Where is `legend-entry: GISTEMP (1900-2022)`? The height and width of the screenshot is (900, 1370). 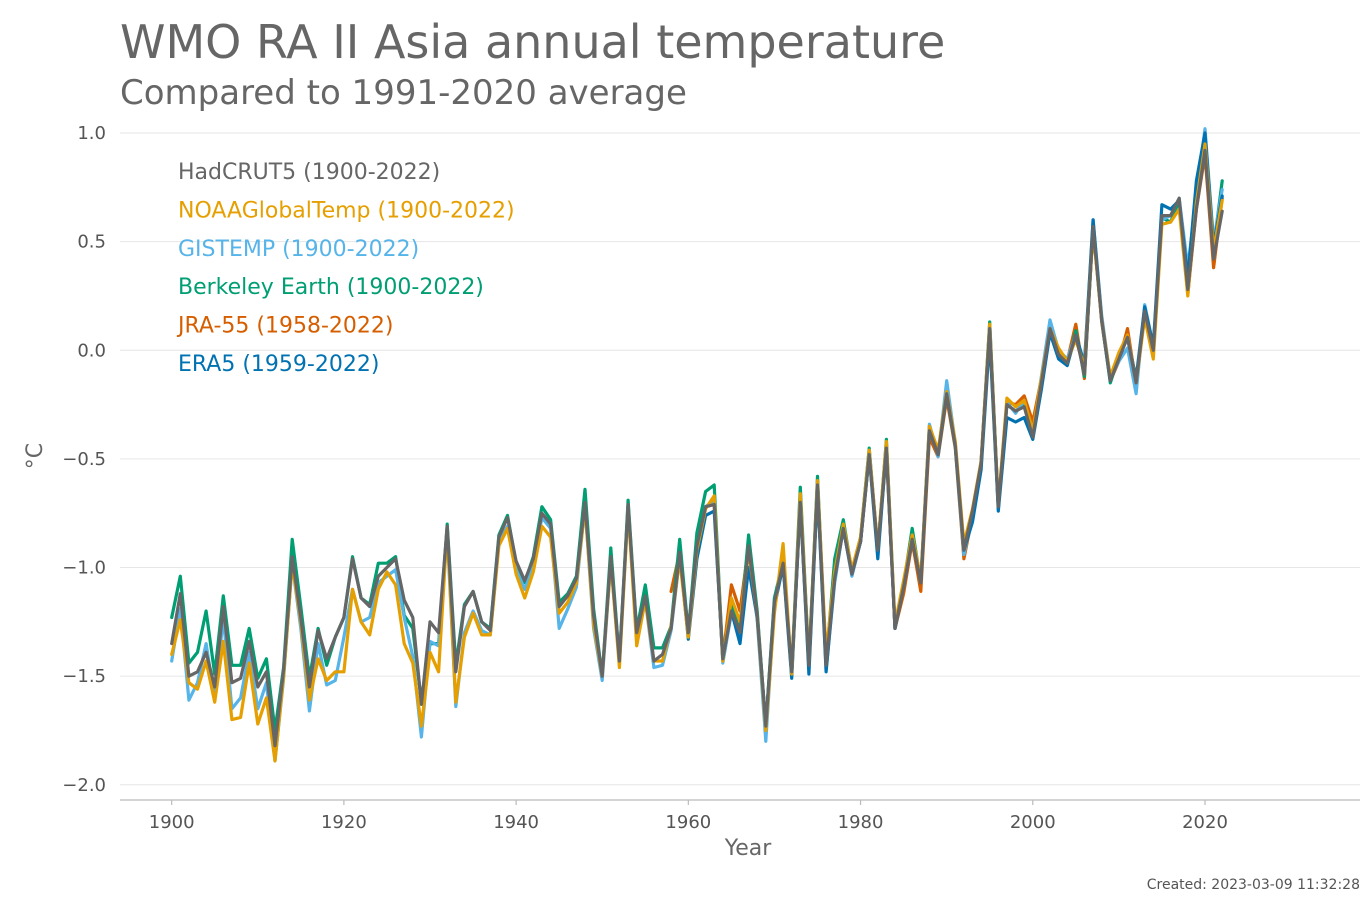
legend-entry: GISTEMP (1900-2022) is located at coordinates (298, 249).